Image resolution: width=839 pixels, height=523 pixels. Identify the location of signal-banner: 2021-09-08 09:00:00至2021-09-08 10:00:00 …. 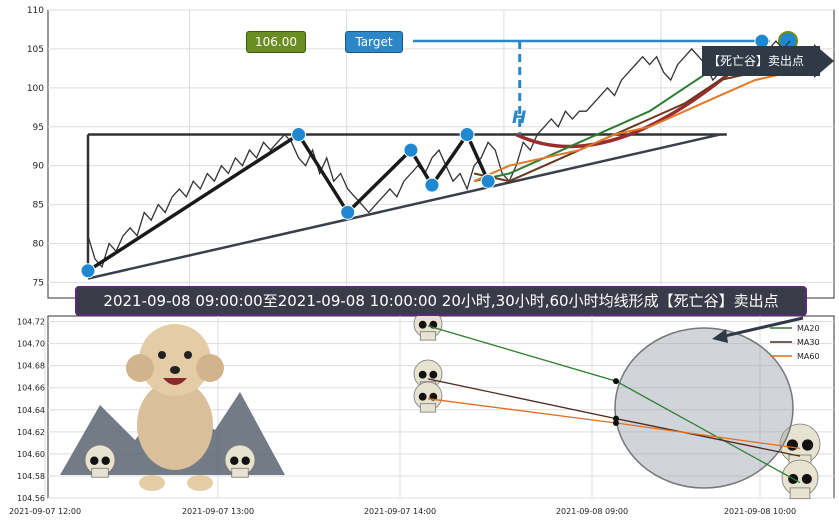
(441, 301).